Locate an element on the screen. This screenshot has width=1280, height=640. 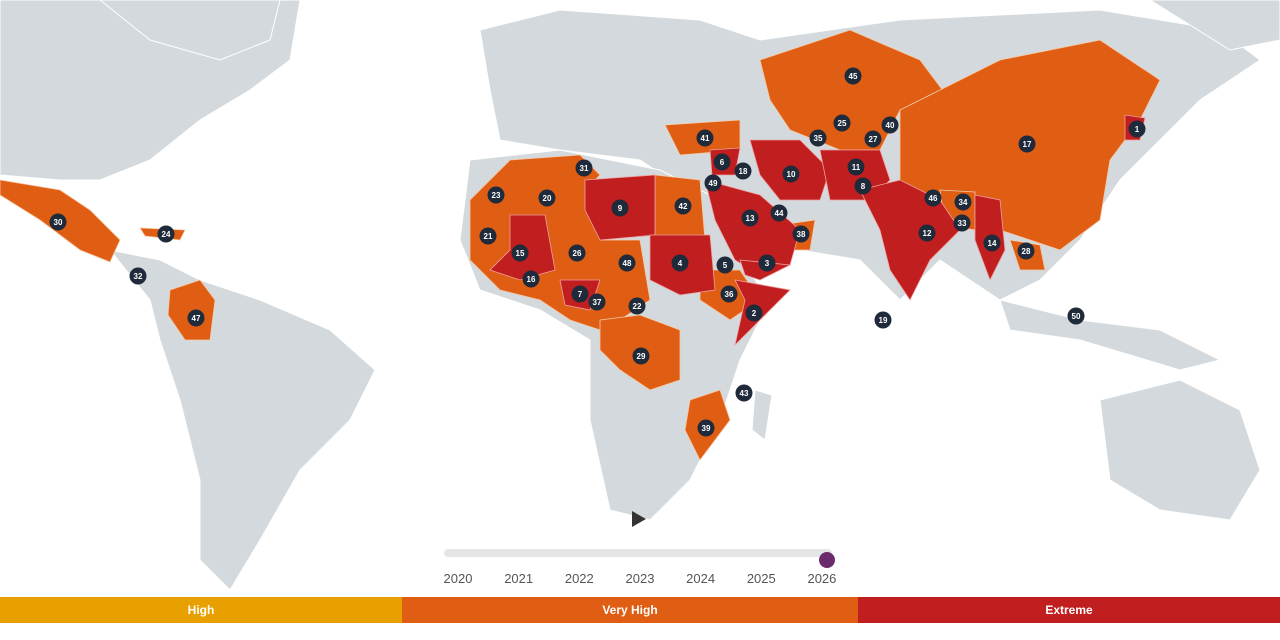
rank-marker: 36 is located at coordinates (729, 294).